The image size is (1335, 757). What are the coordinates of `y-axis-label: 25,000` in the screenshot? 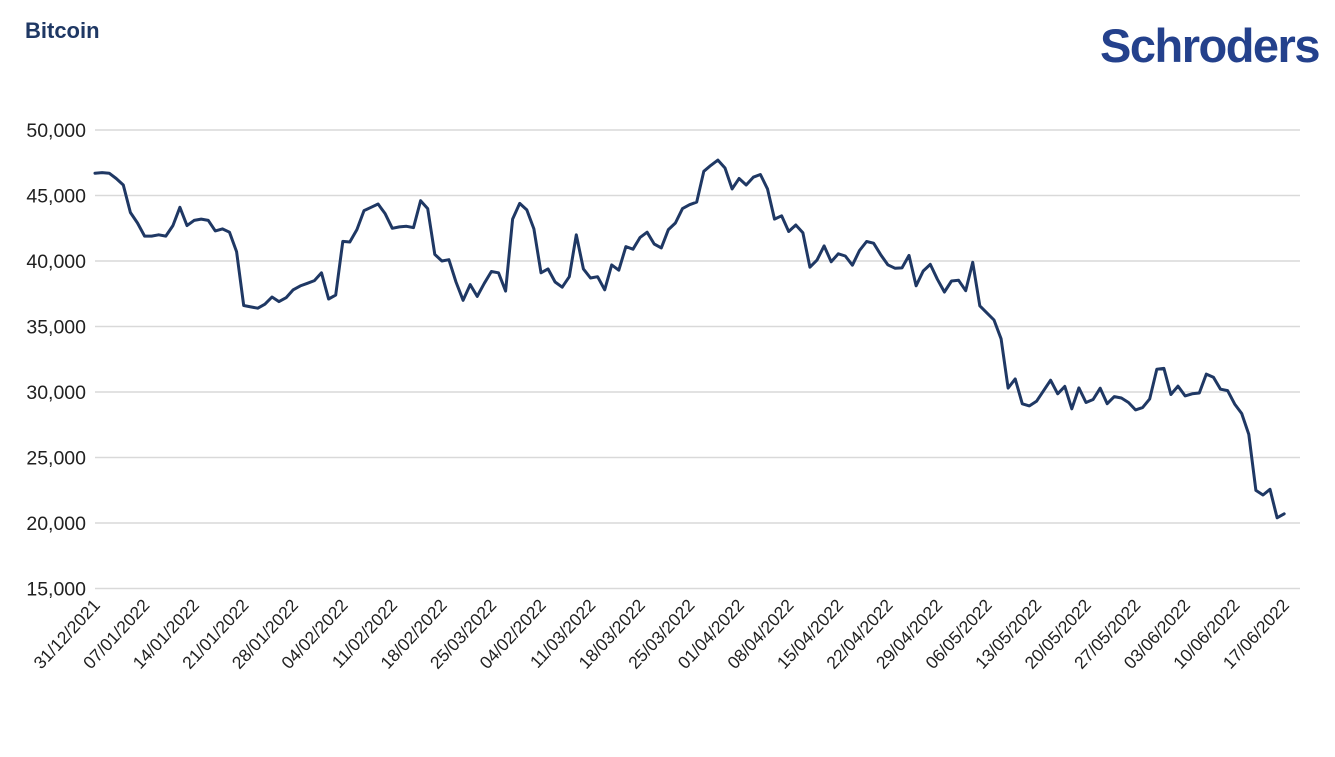 It's located at (56, 459).